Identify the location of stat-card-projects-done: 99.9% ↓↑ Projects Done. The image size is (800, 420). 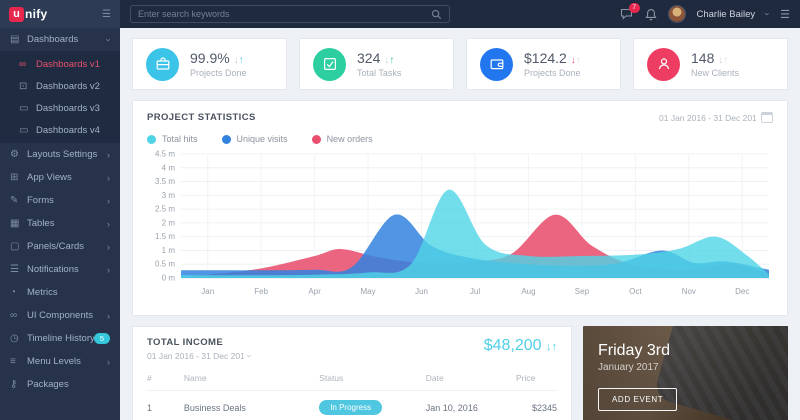
(209, 64).